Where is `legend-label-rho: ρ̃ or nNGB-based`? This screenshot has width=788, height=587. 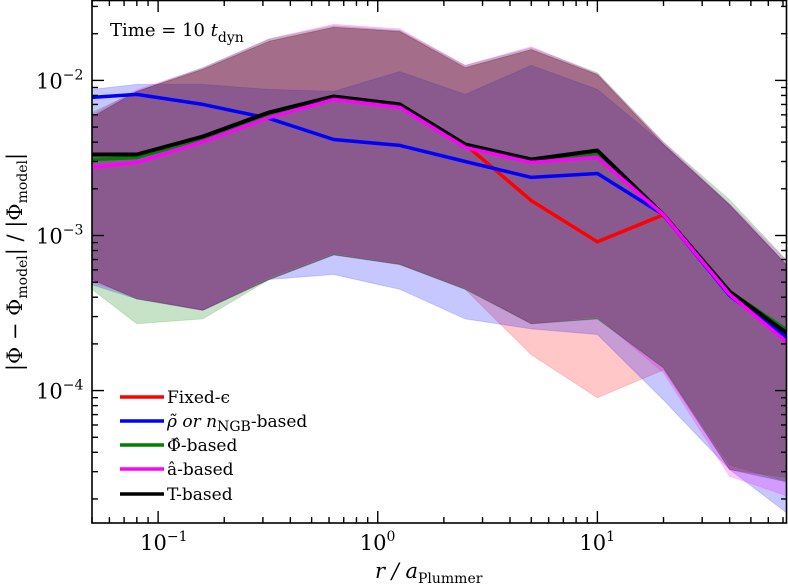
legend-label-rho: ρ̃ or nNGB-based is located at coordinates (236, 423).